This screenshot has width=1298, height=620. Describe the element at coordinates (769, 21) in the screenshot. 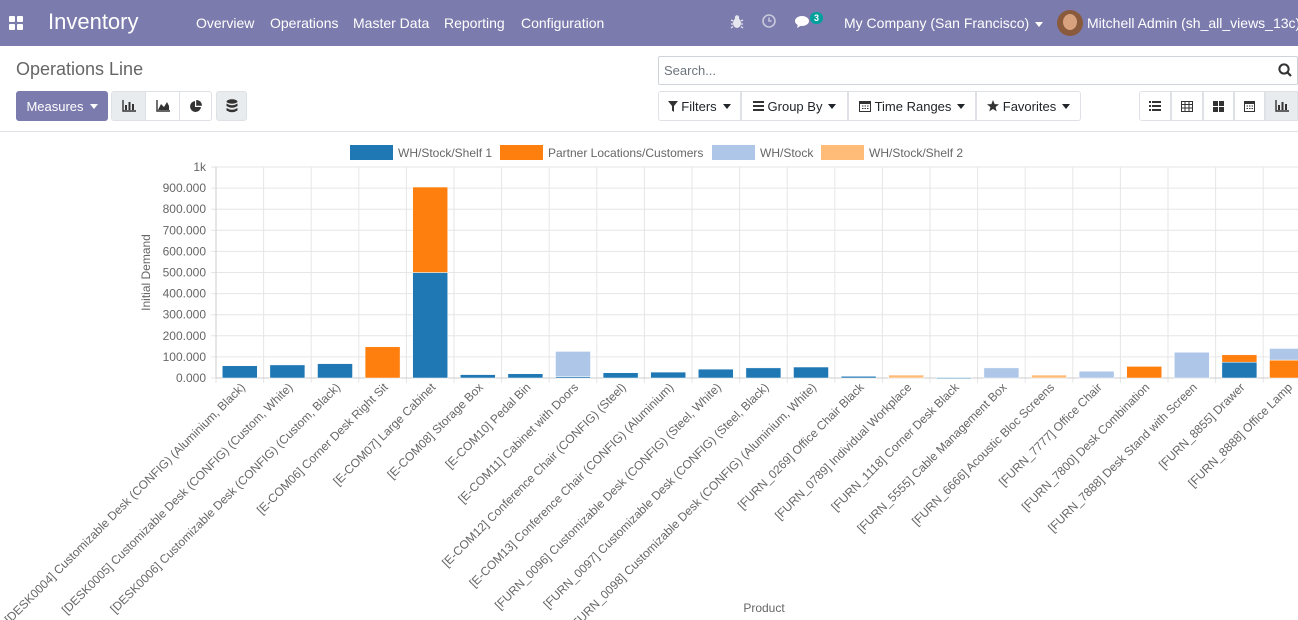

I see `activity-clock-icon` at that location.